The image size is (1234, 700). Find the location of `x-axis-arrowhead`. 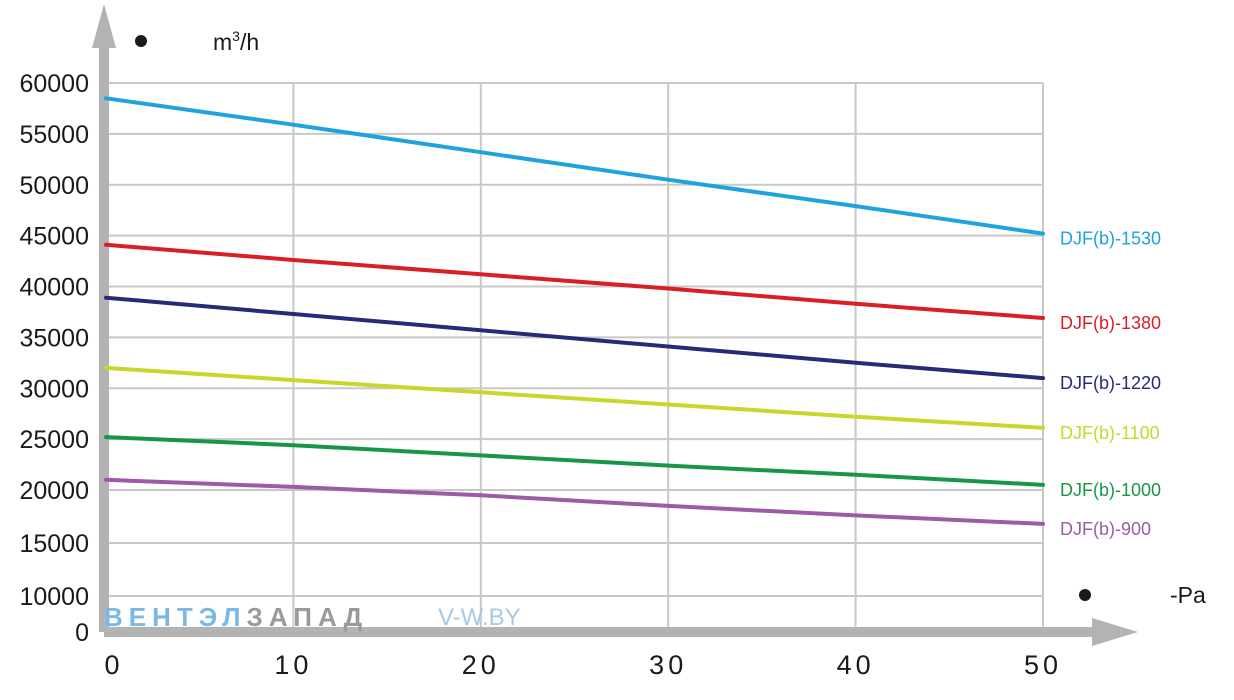

x-axis-arrowhead is located at coordinates (1115, 632).